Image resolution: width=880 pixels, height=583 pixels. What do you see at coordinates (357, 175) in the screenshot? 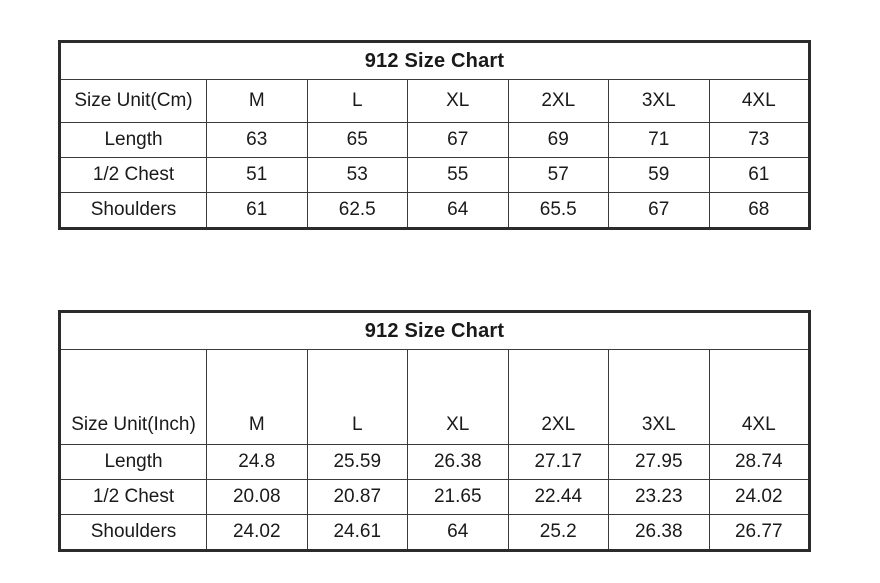
I see `measurement-cell: 53` at bounding box center [357, 175].